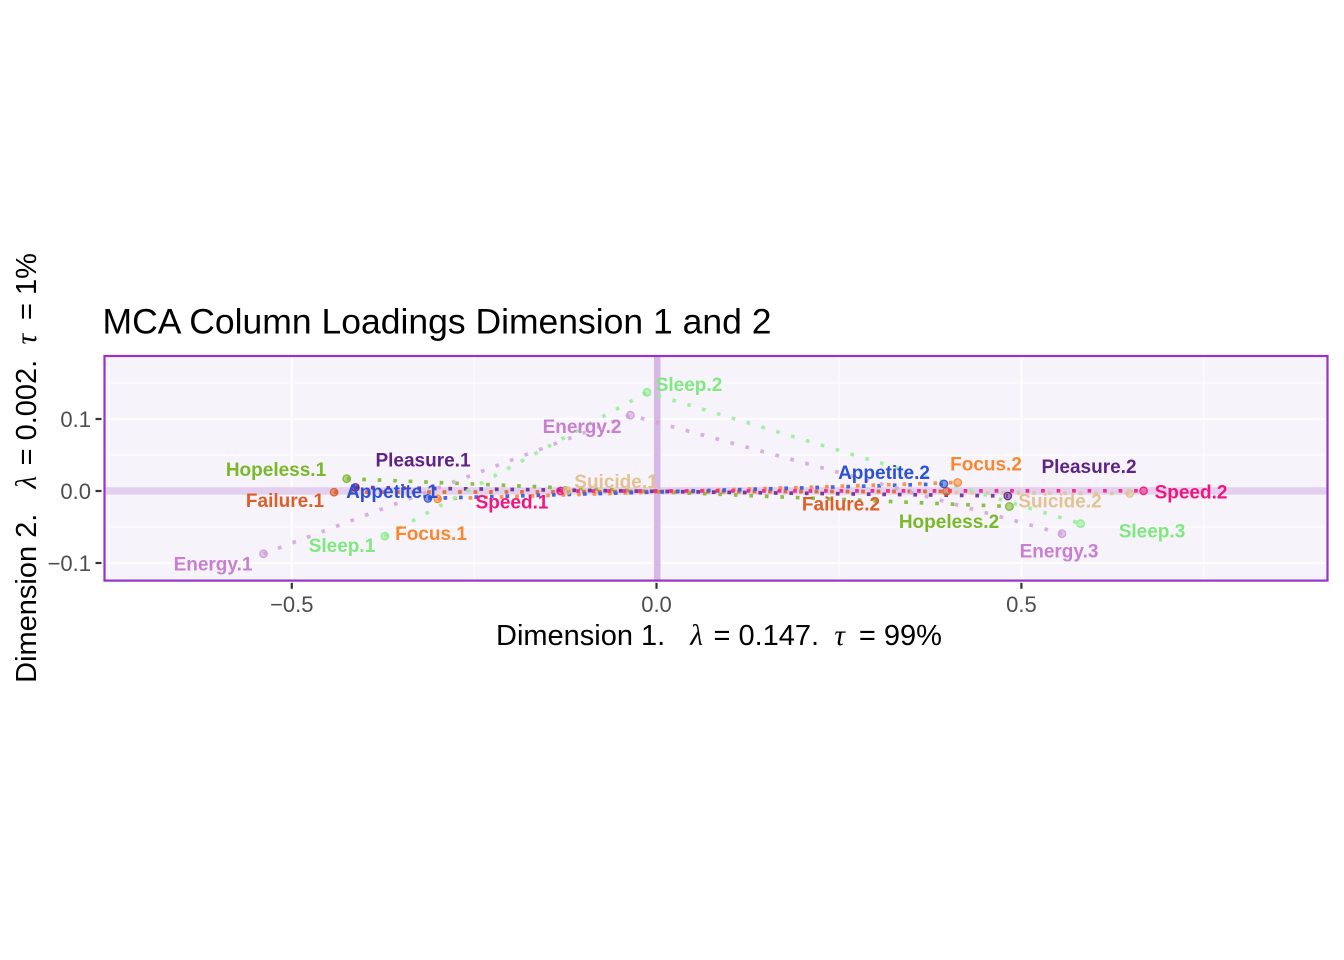 The height and width of the screenshot is (960, 1344). I want to click on svg-text: Hopeless.2, so click(949, 522).